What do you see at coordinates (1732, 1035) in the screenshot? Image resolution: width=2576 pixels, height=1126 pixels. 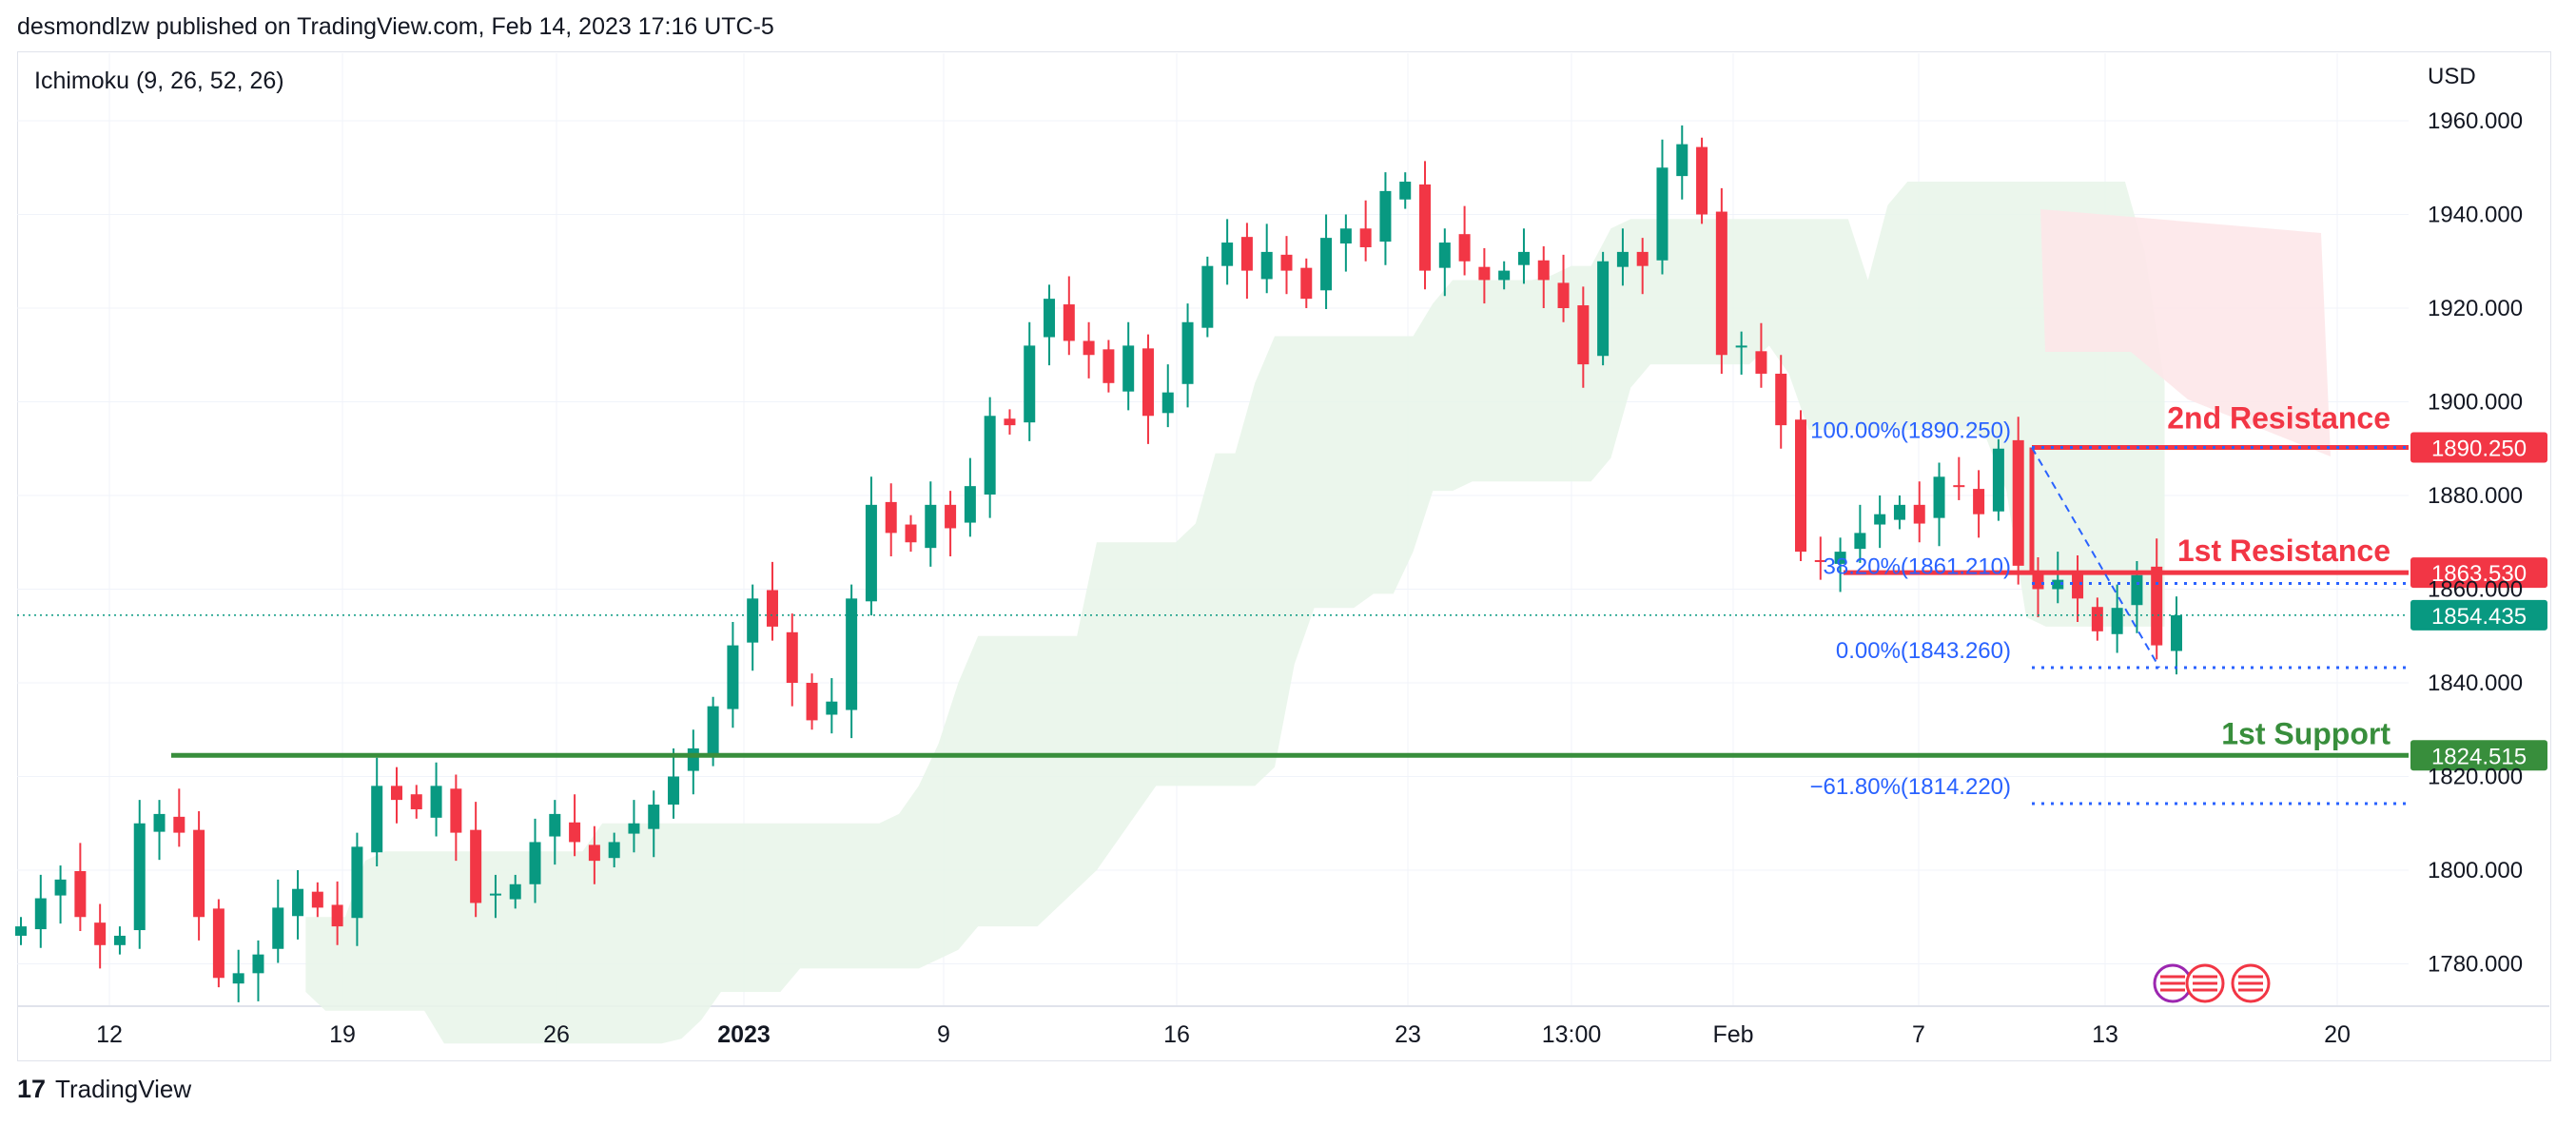 I see `x-tick-label: Feb` at bounding box center [1732, 1035].